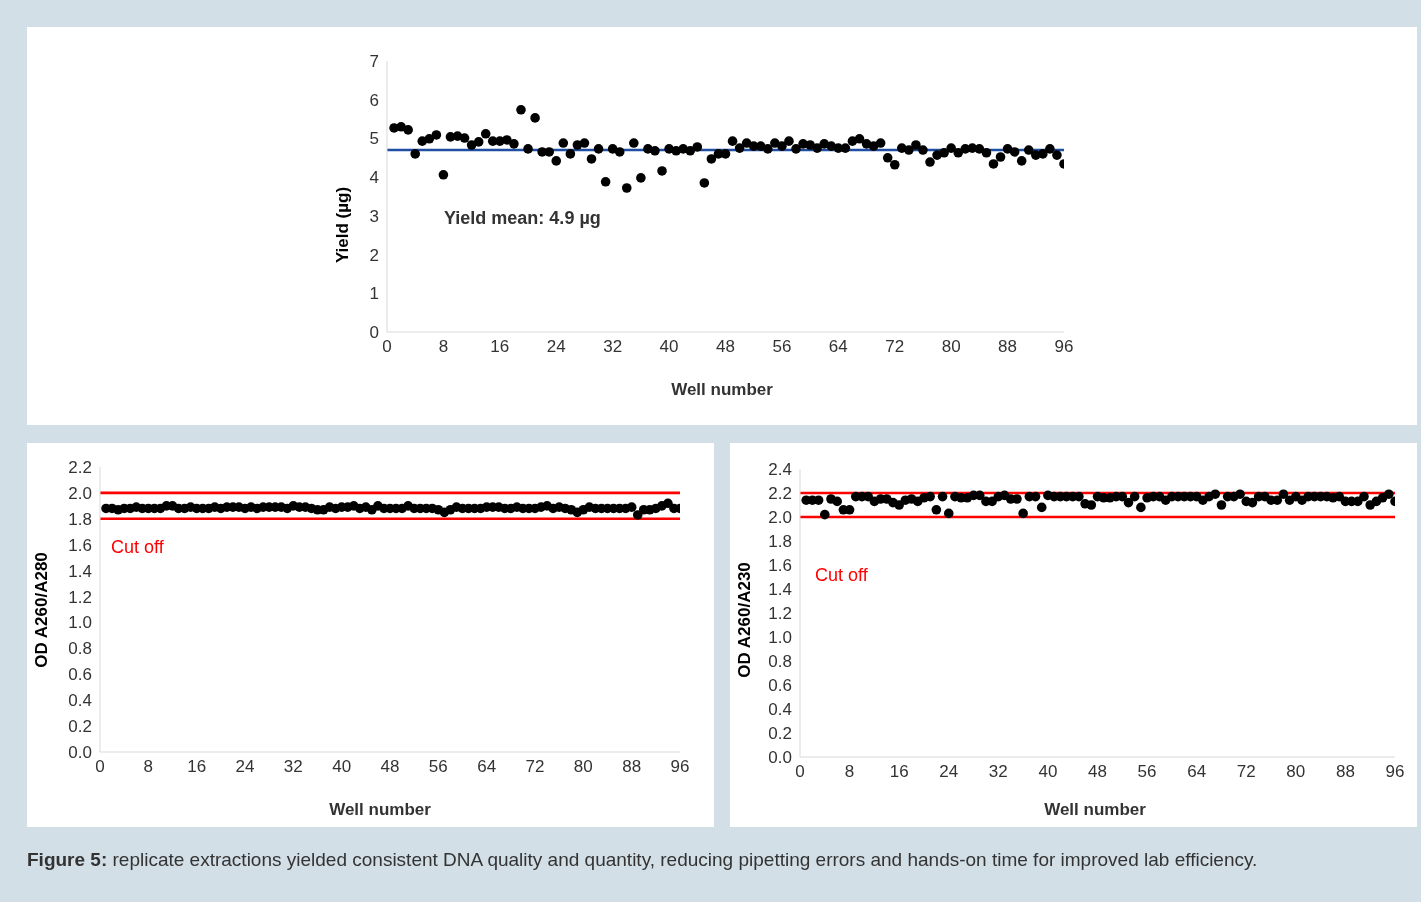 This screenshot has height=902, width=1421. I want to click on y-tick-label: 2, so click(374, 255).